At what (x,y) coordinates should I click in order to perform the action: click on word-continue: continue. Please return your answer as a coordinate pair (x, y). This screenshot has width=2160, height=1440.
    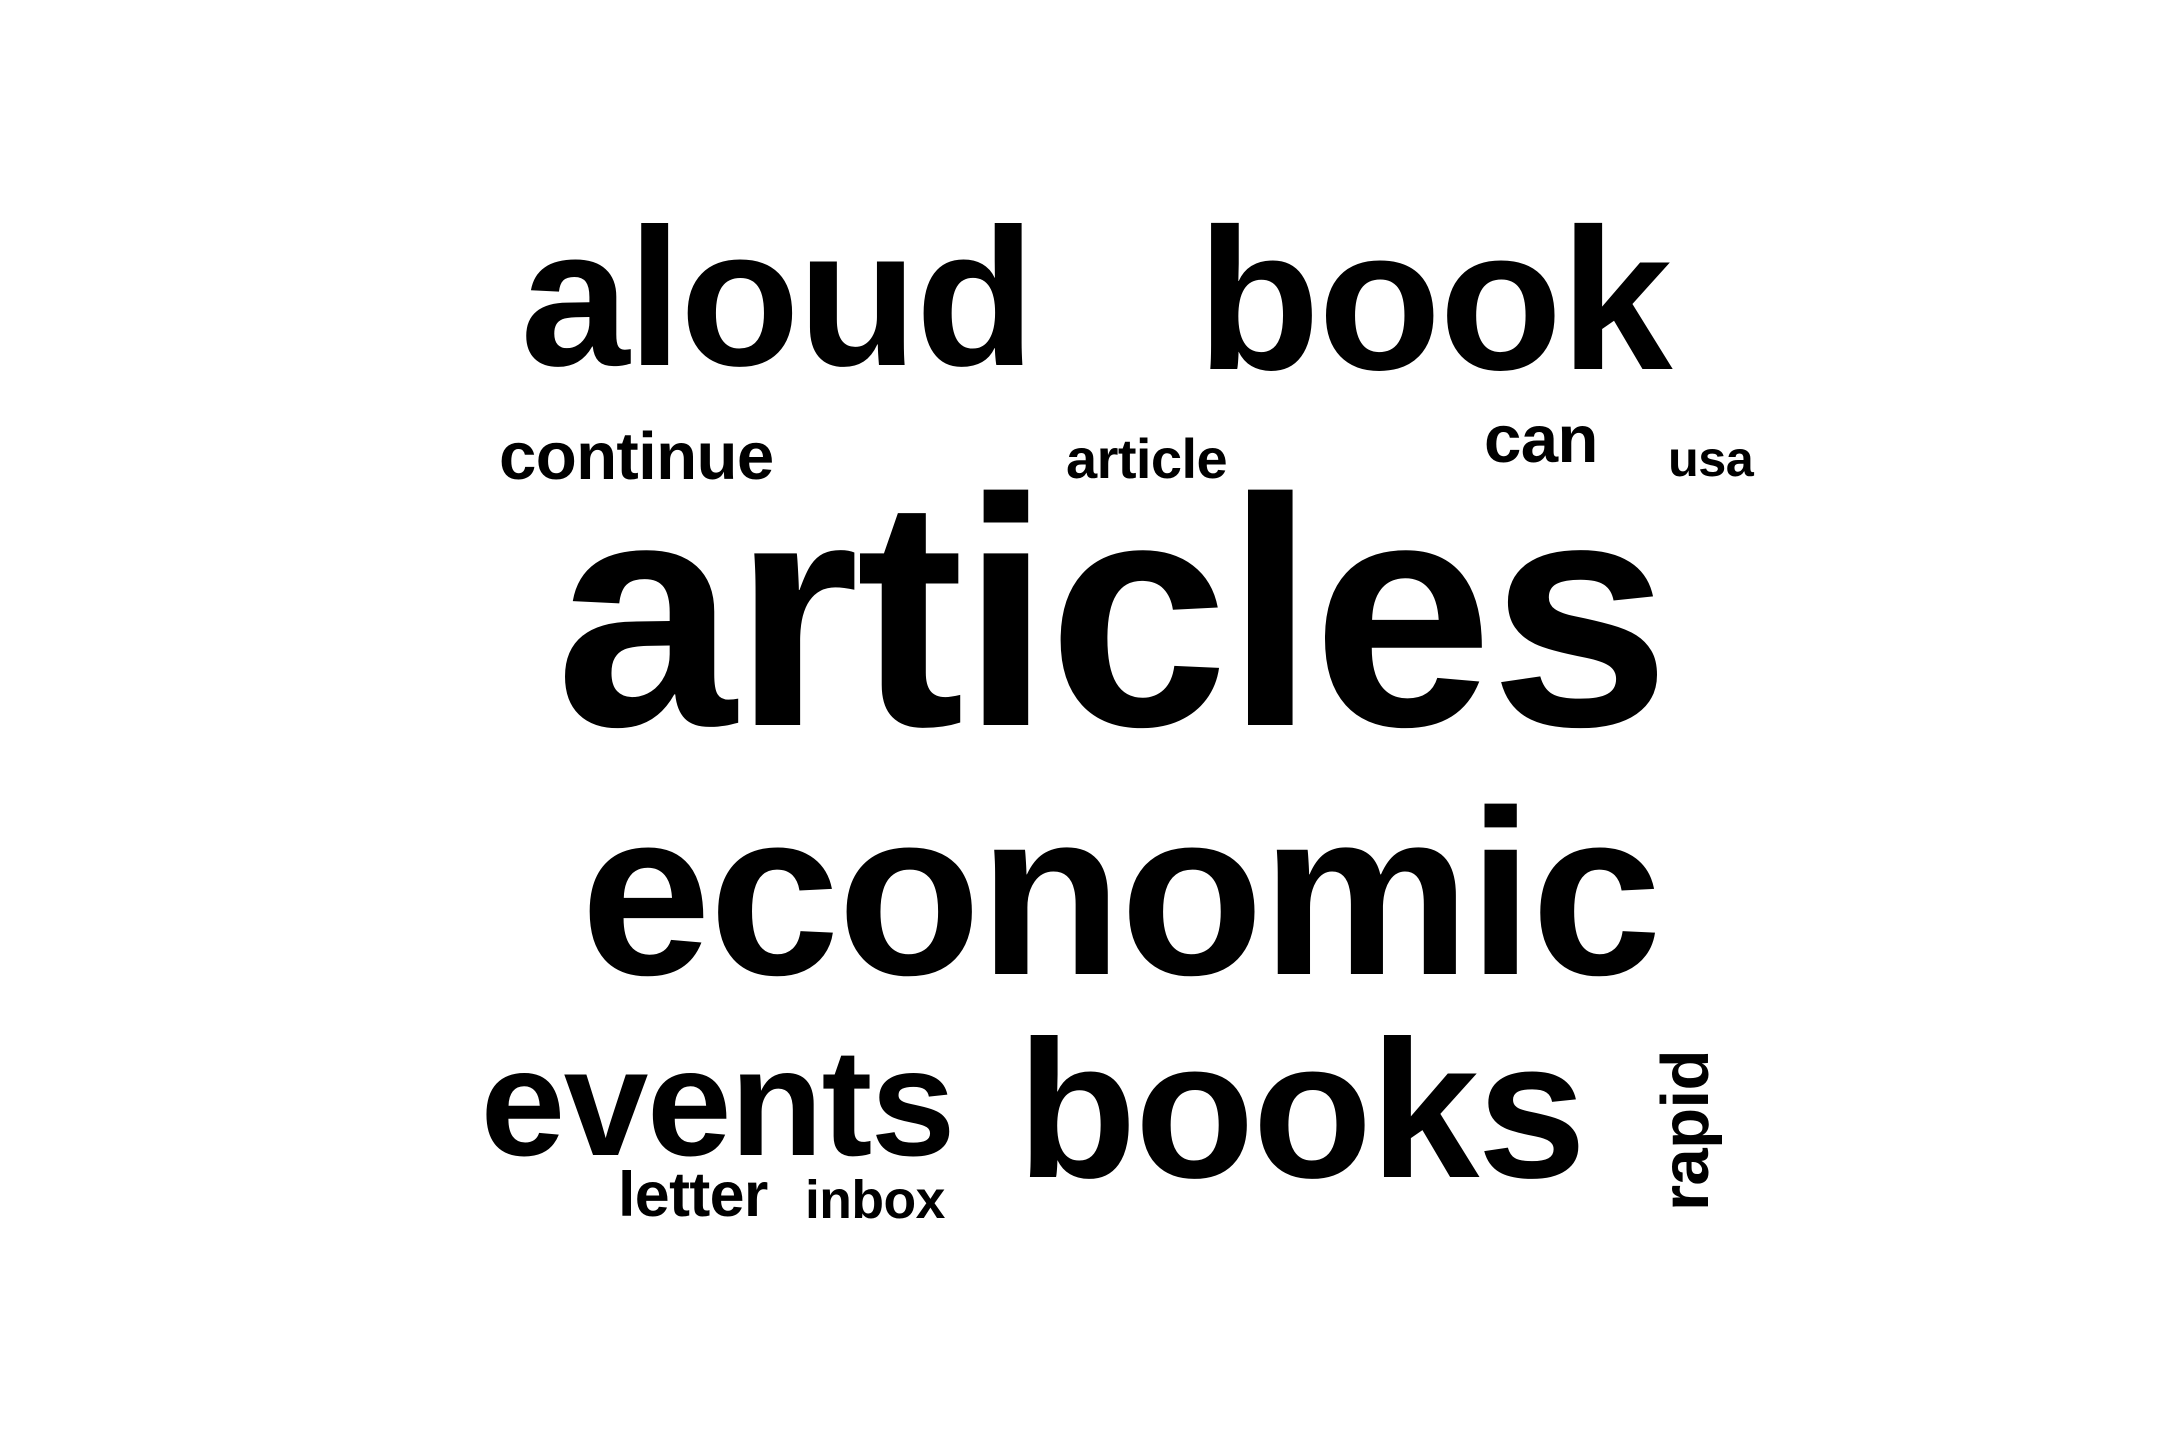
    Looking at the image, I should click on (636, 456).